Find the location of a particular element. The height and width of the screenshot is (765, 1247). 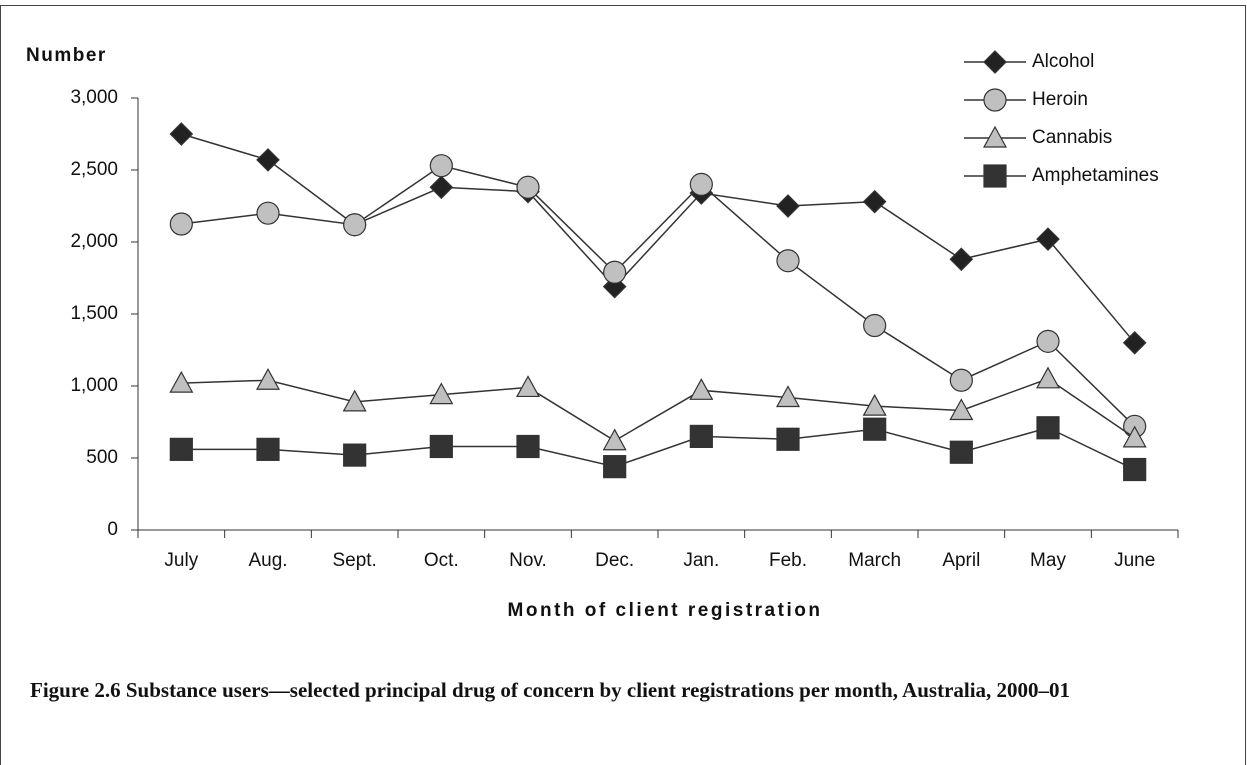

y-tick-label: 3,000 is located at coordinates (94, 97).